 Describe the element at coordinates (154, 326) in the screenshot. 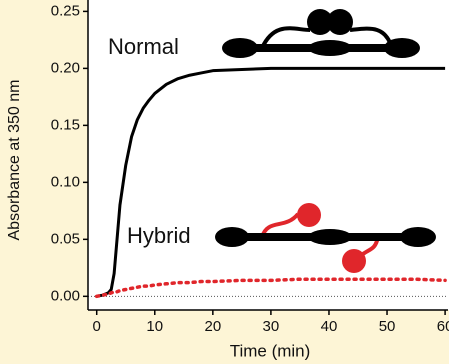

I see `x-tick-label: 10` at that location.